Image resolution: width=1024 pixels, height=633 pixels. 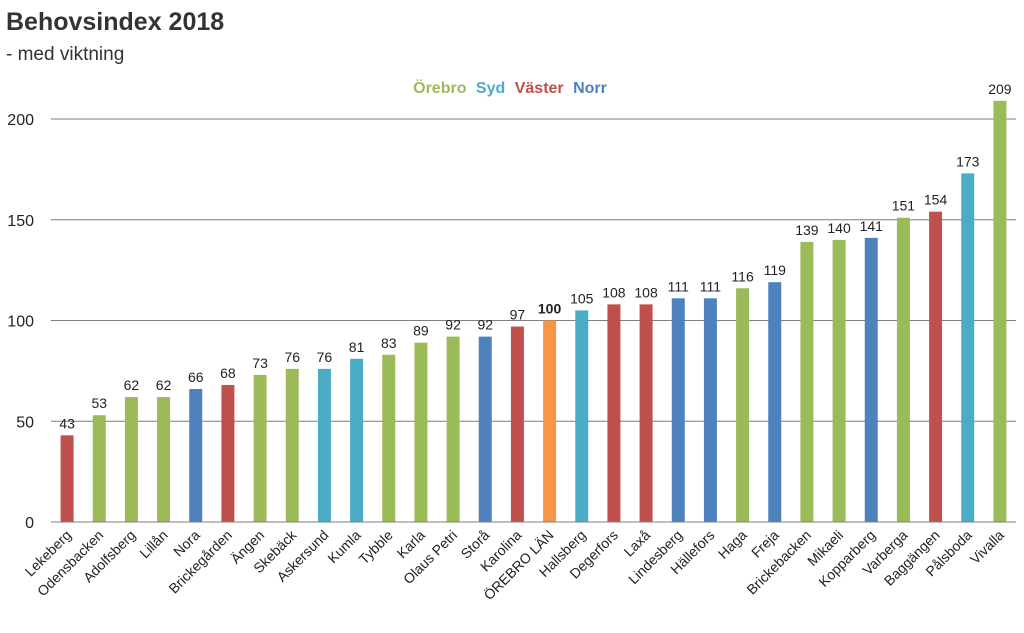 What do you see at coordinates (968, 161) in the screenshot?
I see `data-label: 173` at bounding box center [968, 161].